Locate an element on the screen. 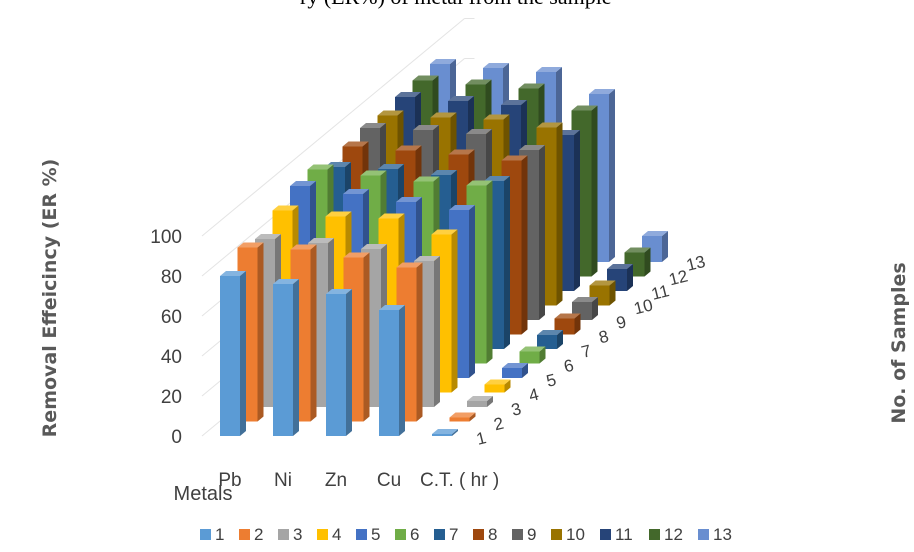 The width and height of the screenshot is (914, 552). legend-label: 3 is located at coordinates (297, 534).